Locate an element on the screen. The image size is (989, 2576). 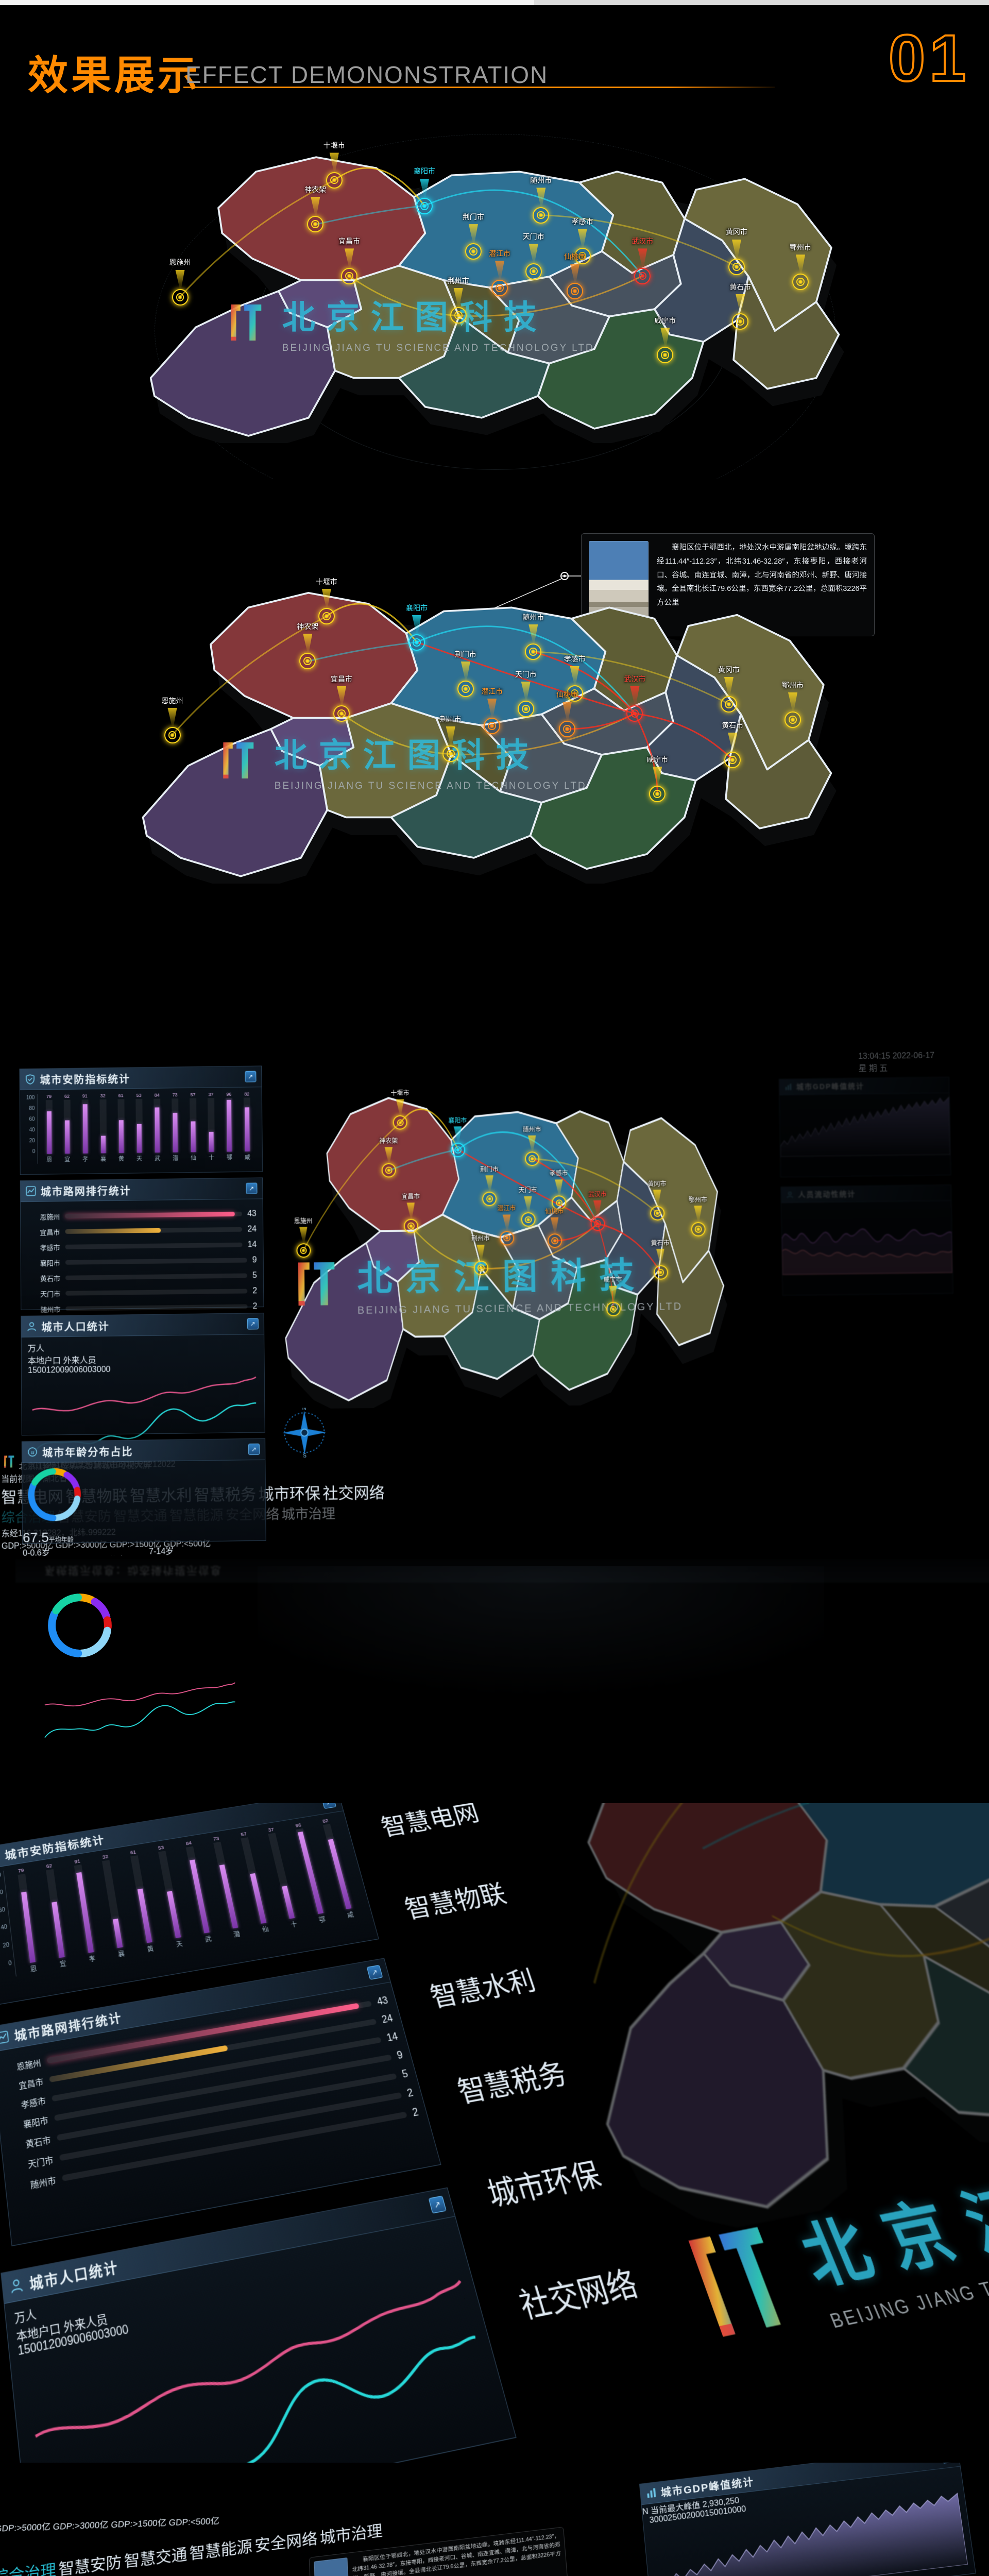
panel-roadnet: 城市路网排行统计 ↗ 恩施州 43 宜昌市 24 孝感市 is located at coordinates (142, 1245).